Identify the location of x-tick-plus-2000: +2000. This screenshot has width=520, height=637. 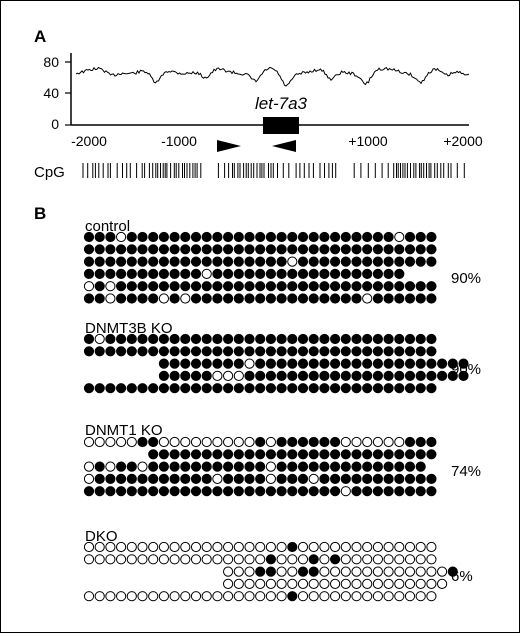
(463, 141).